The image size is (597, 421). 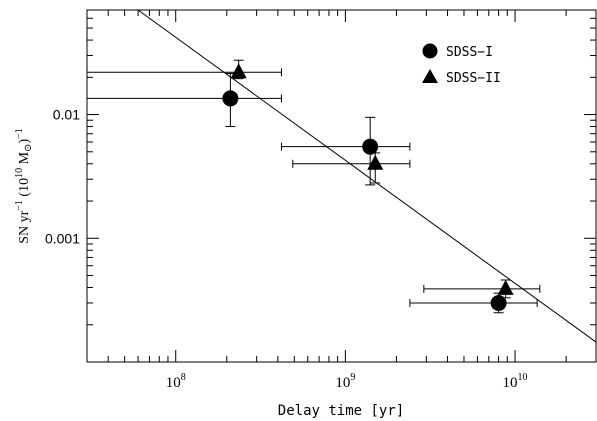 I want to click on legend: SDSS−I SDSS−II, so click(x=461, y=64).